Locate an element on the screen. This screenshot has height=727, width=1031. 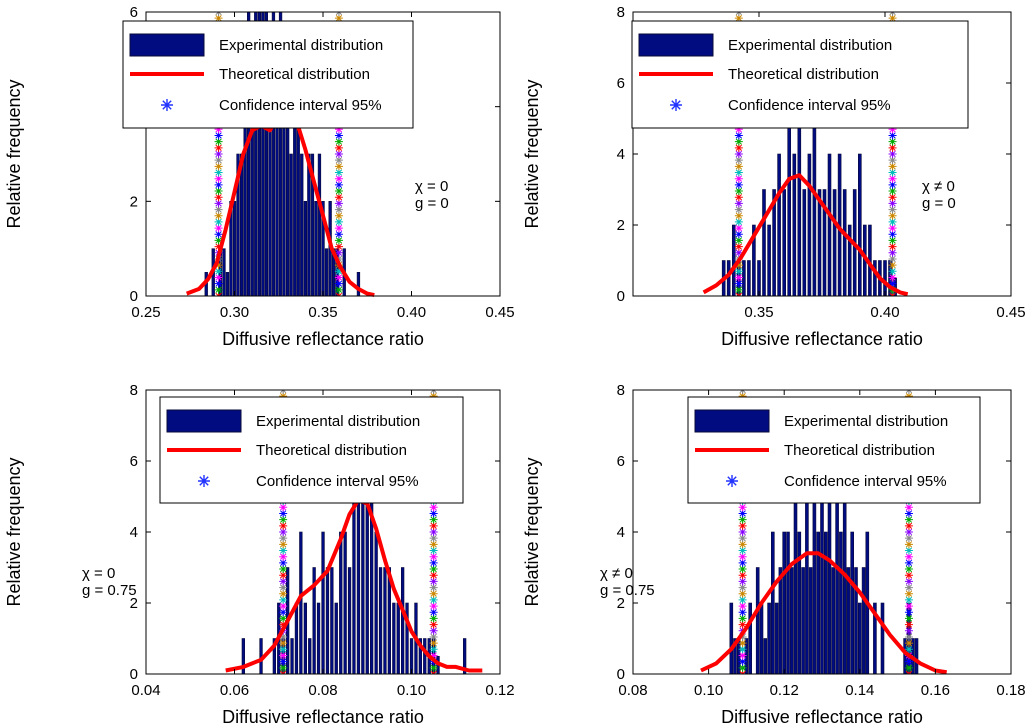
legend-entry: Confidence interval 95% is located at coordinates (337, 481).